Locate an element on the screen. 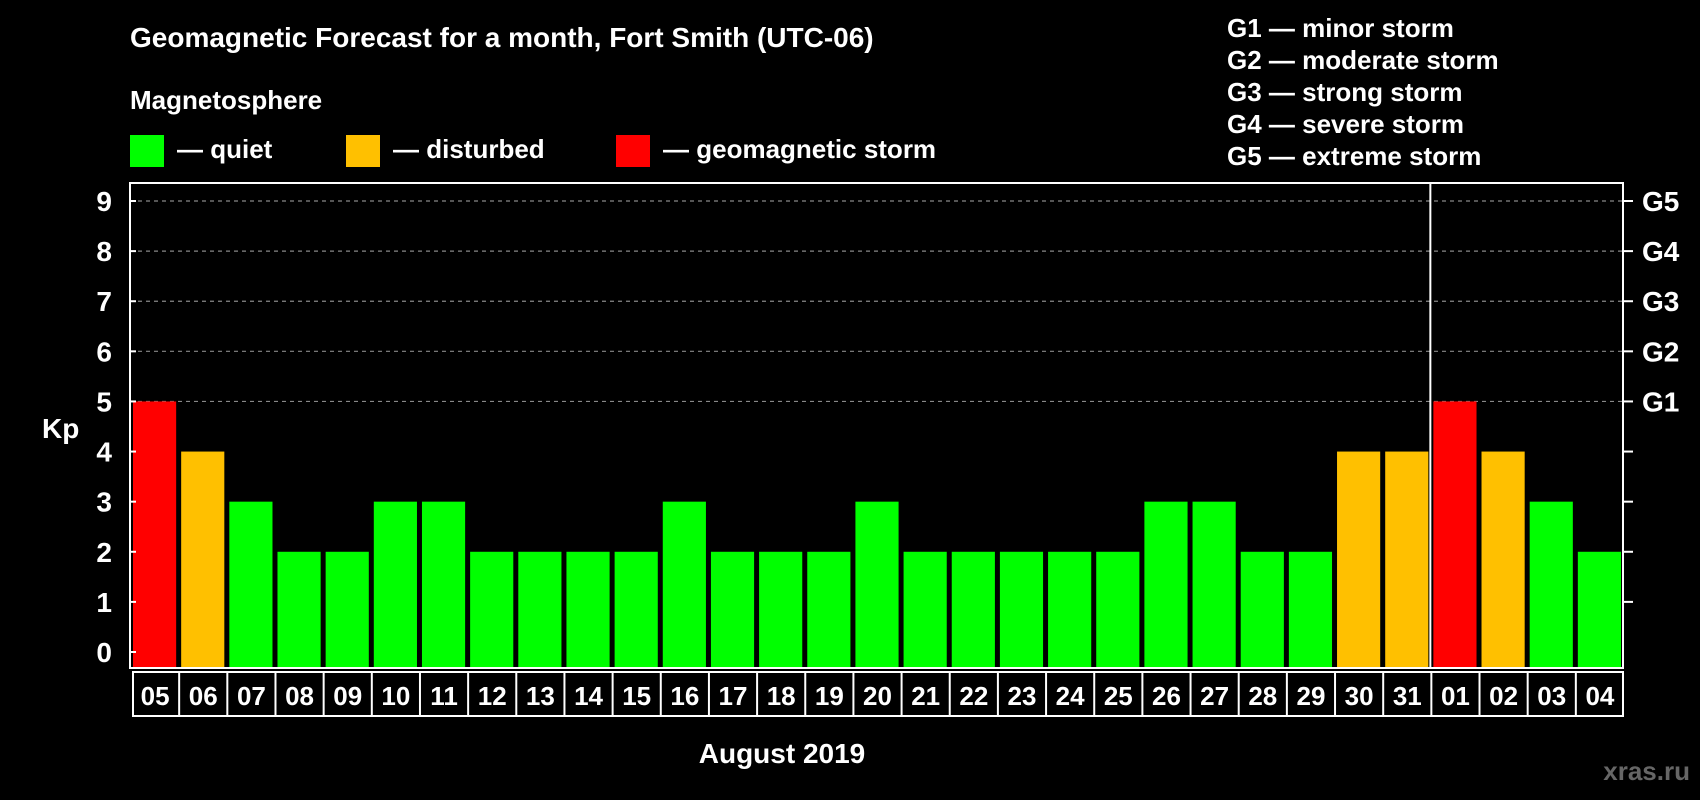 The image size is (1700, 800). y-tick-label: 0 is located at coordinates (104, 652).